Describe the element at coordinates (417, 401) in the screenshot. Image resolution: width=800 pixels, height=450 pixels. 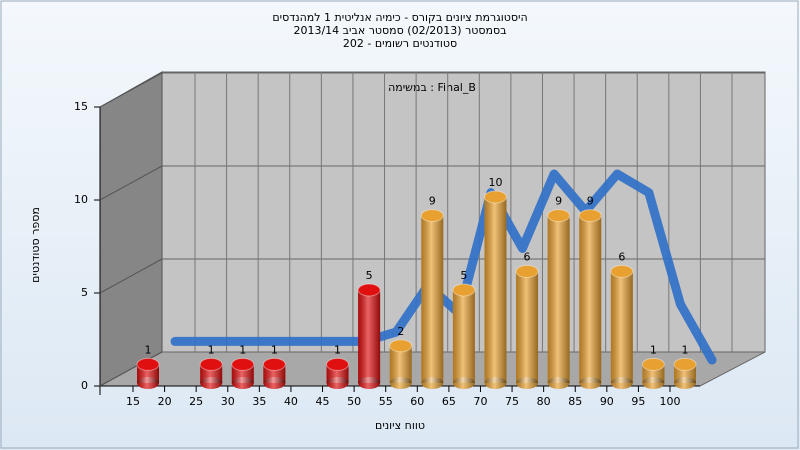
I see `x-tick-label: 60` at that location.